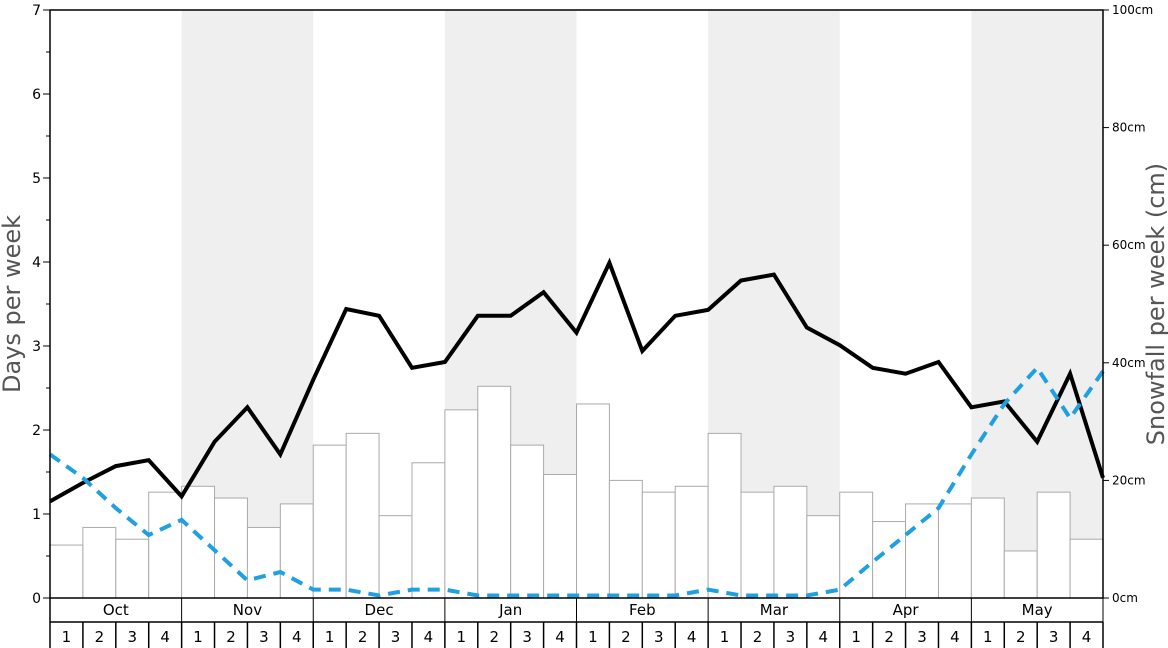 This screenshot has width=1168, height=648. I want to click on y-tick-label: 5, so click(36, 179).